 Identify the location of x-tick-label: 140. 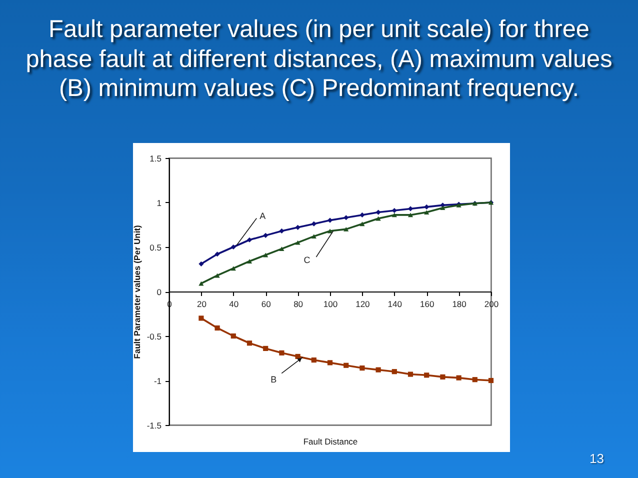
(395, 304).